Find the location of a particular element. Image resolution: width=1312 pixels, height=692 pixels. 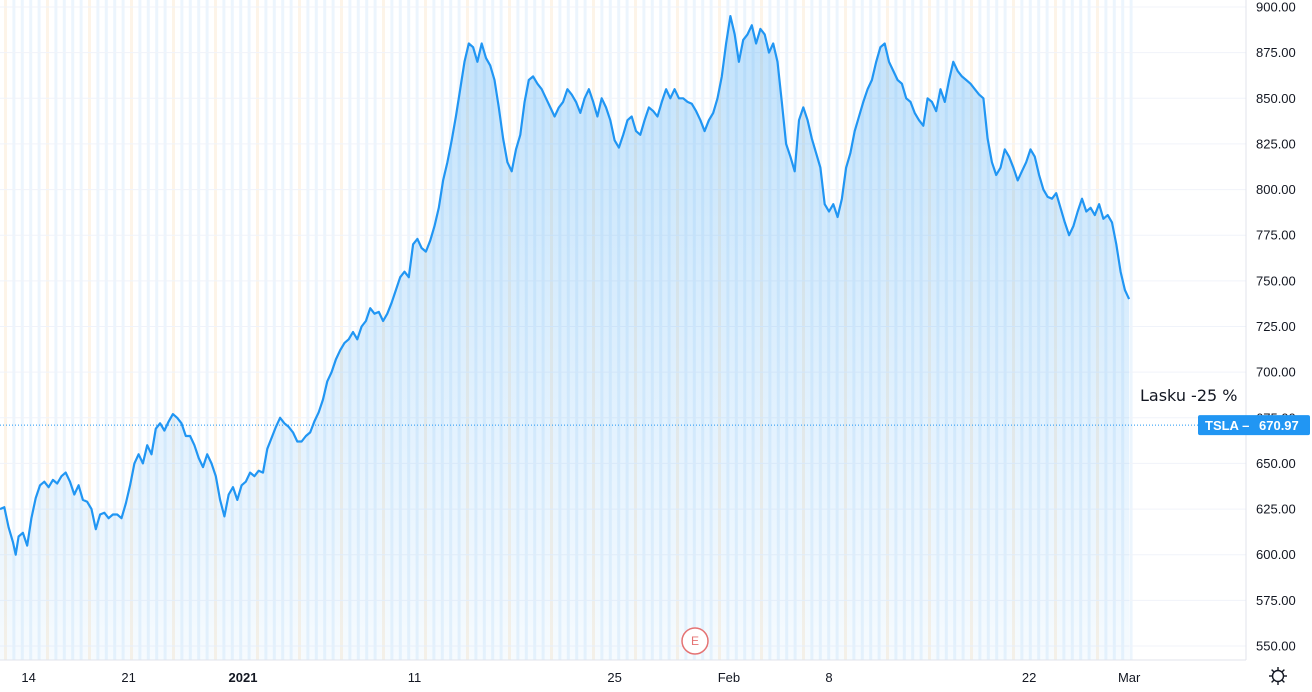

last-price-label-background is located at coordinates (1254, 425).